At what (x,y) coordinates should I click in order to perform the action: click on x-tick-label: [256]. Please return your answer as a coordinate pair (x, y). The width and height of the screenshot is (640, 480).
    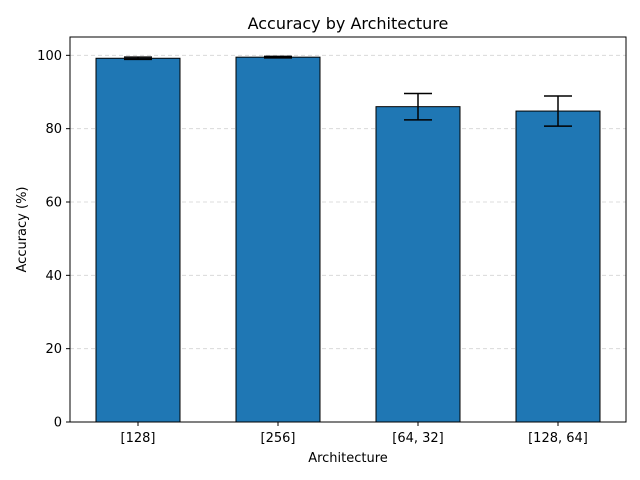
    Looking at the image, I should click on (278, 438).